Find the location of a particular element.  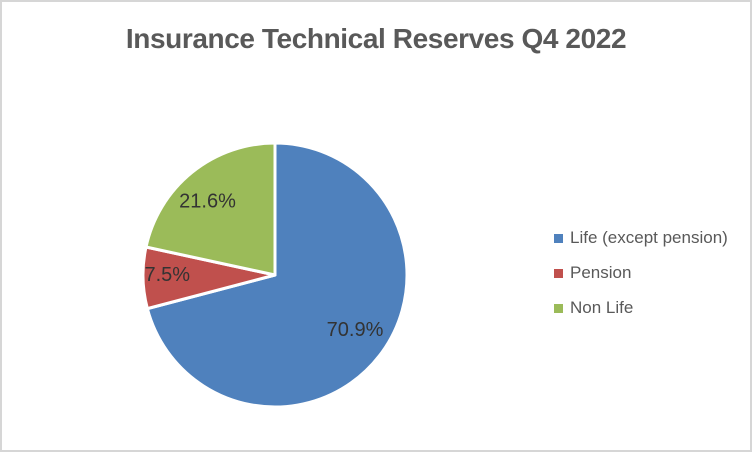

legend-label: Pension is located at coordinates (601, 272).